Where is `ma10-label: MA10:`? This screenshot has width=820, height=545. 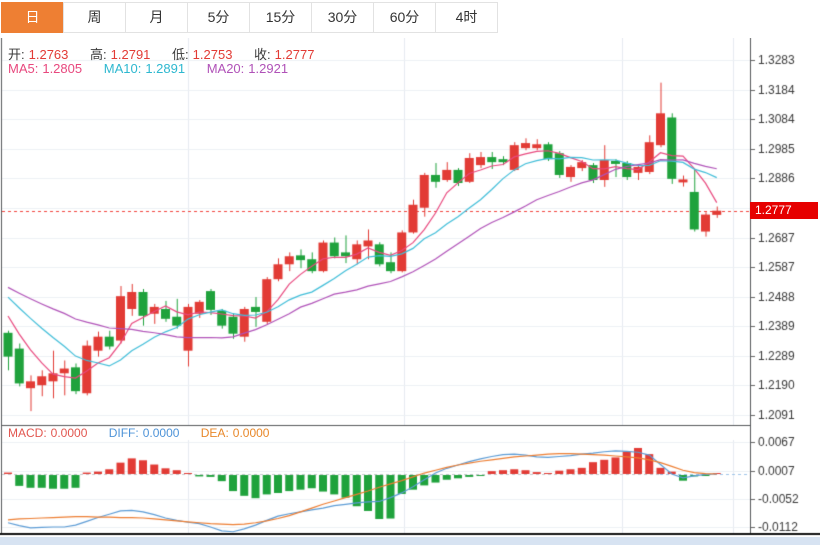 ma10-label: MA10: is located at coordinates (122, 68).